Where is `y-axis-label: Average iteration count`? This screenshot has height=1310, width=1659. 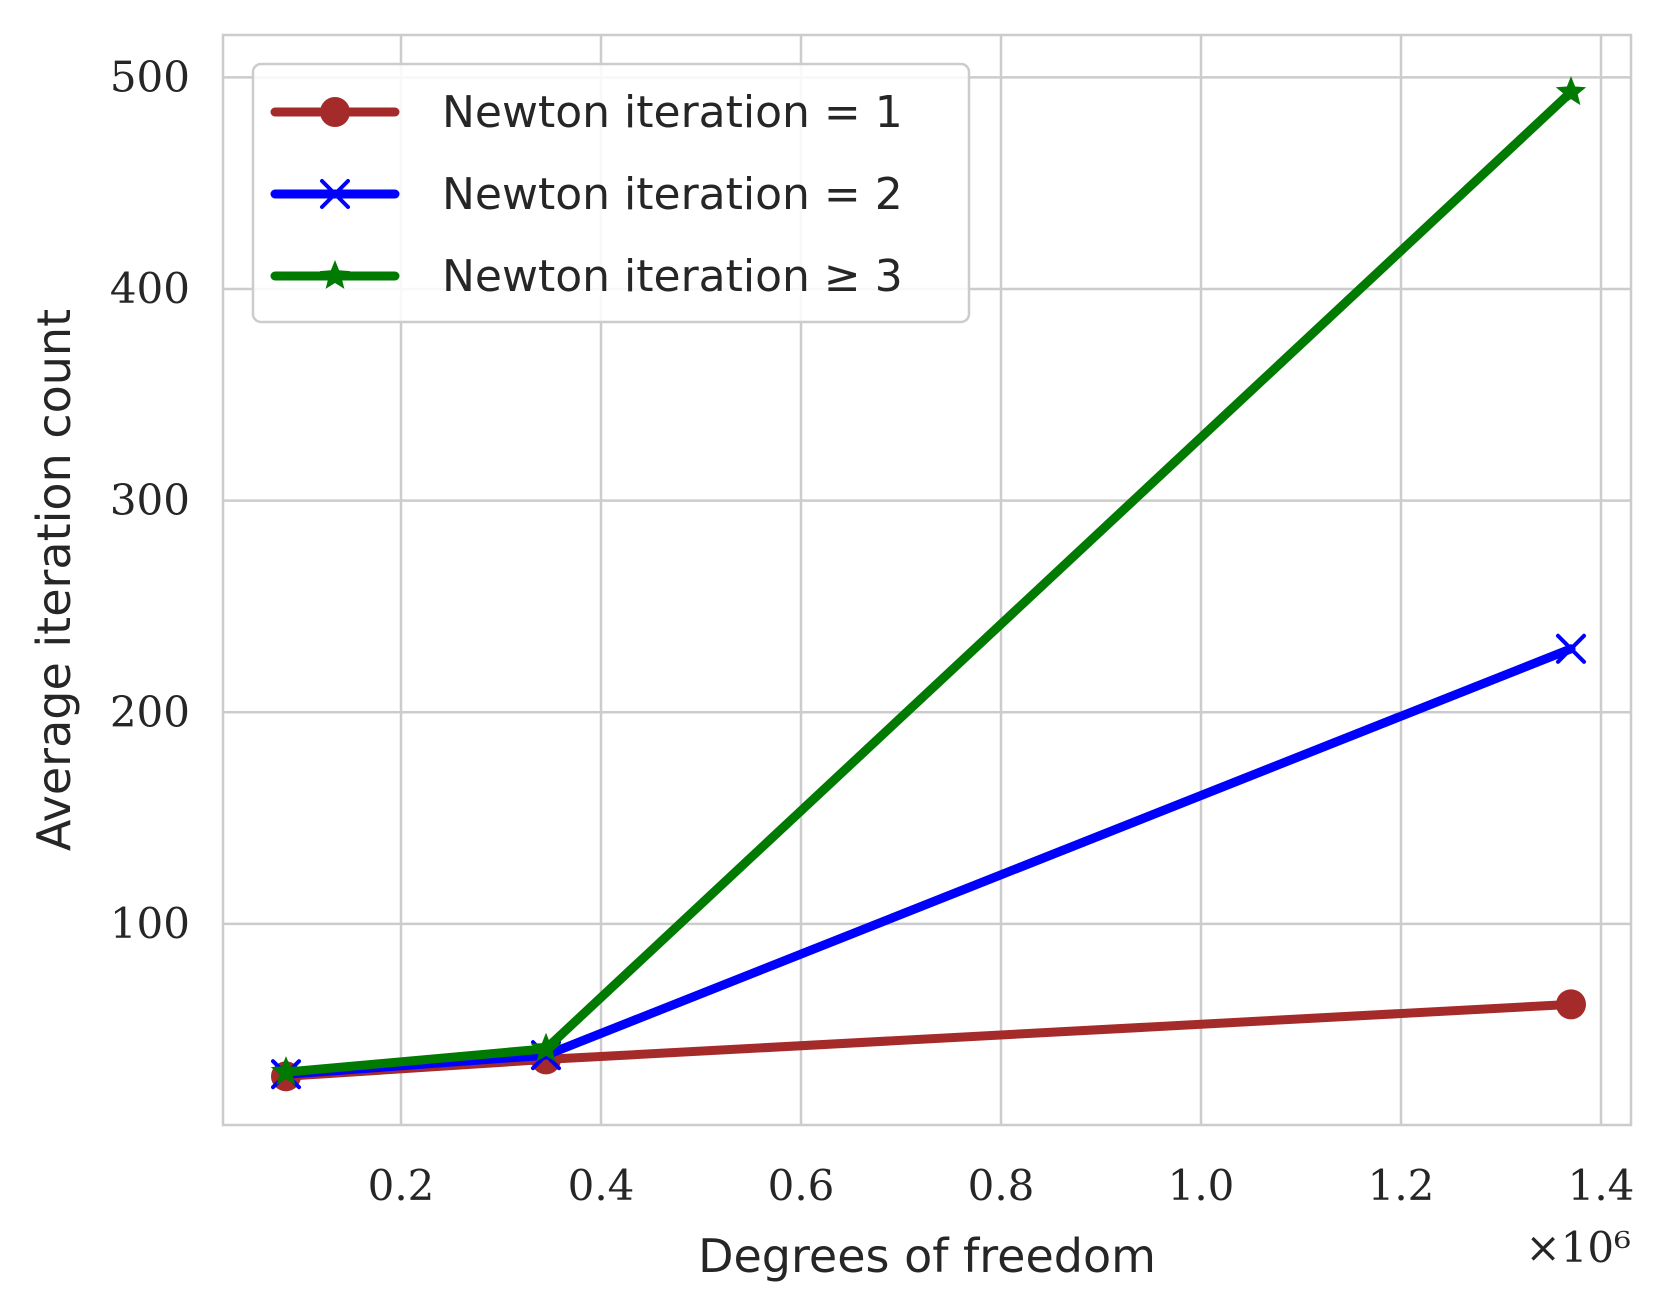 y-axis-label: Average iteration count is located at coordinates (54, 580).